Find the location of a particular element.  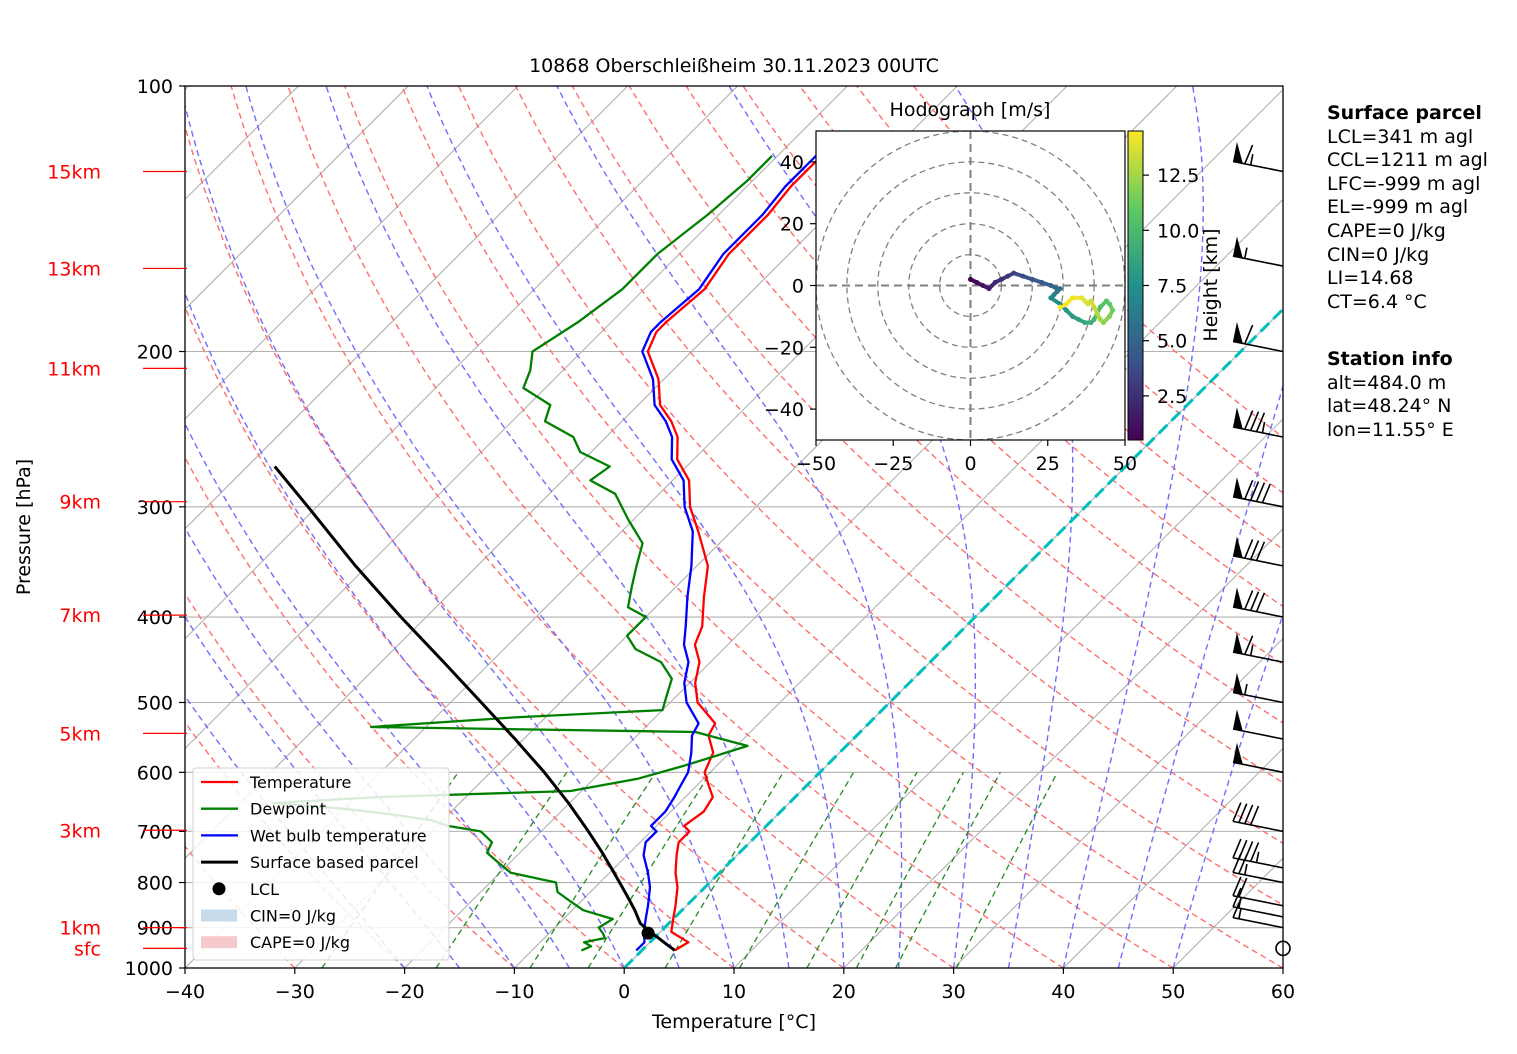

hodograph-y-tick-label: 0 is located at coordinates (798, 287).